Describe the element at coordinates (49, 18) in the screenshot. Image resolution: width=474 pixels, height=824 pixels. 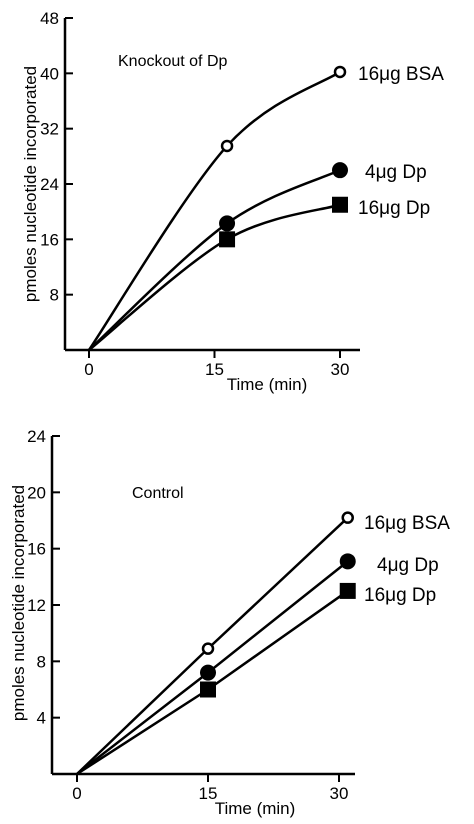
I see `y-tick-label: 48` at that location.